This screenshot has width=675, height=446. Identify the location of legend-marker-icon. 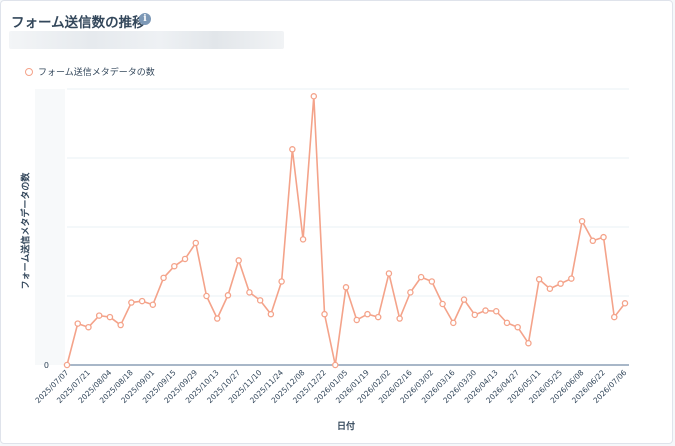
(29, 71).